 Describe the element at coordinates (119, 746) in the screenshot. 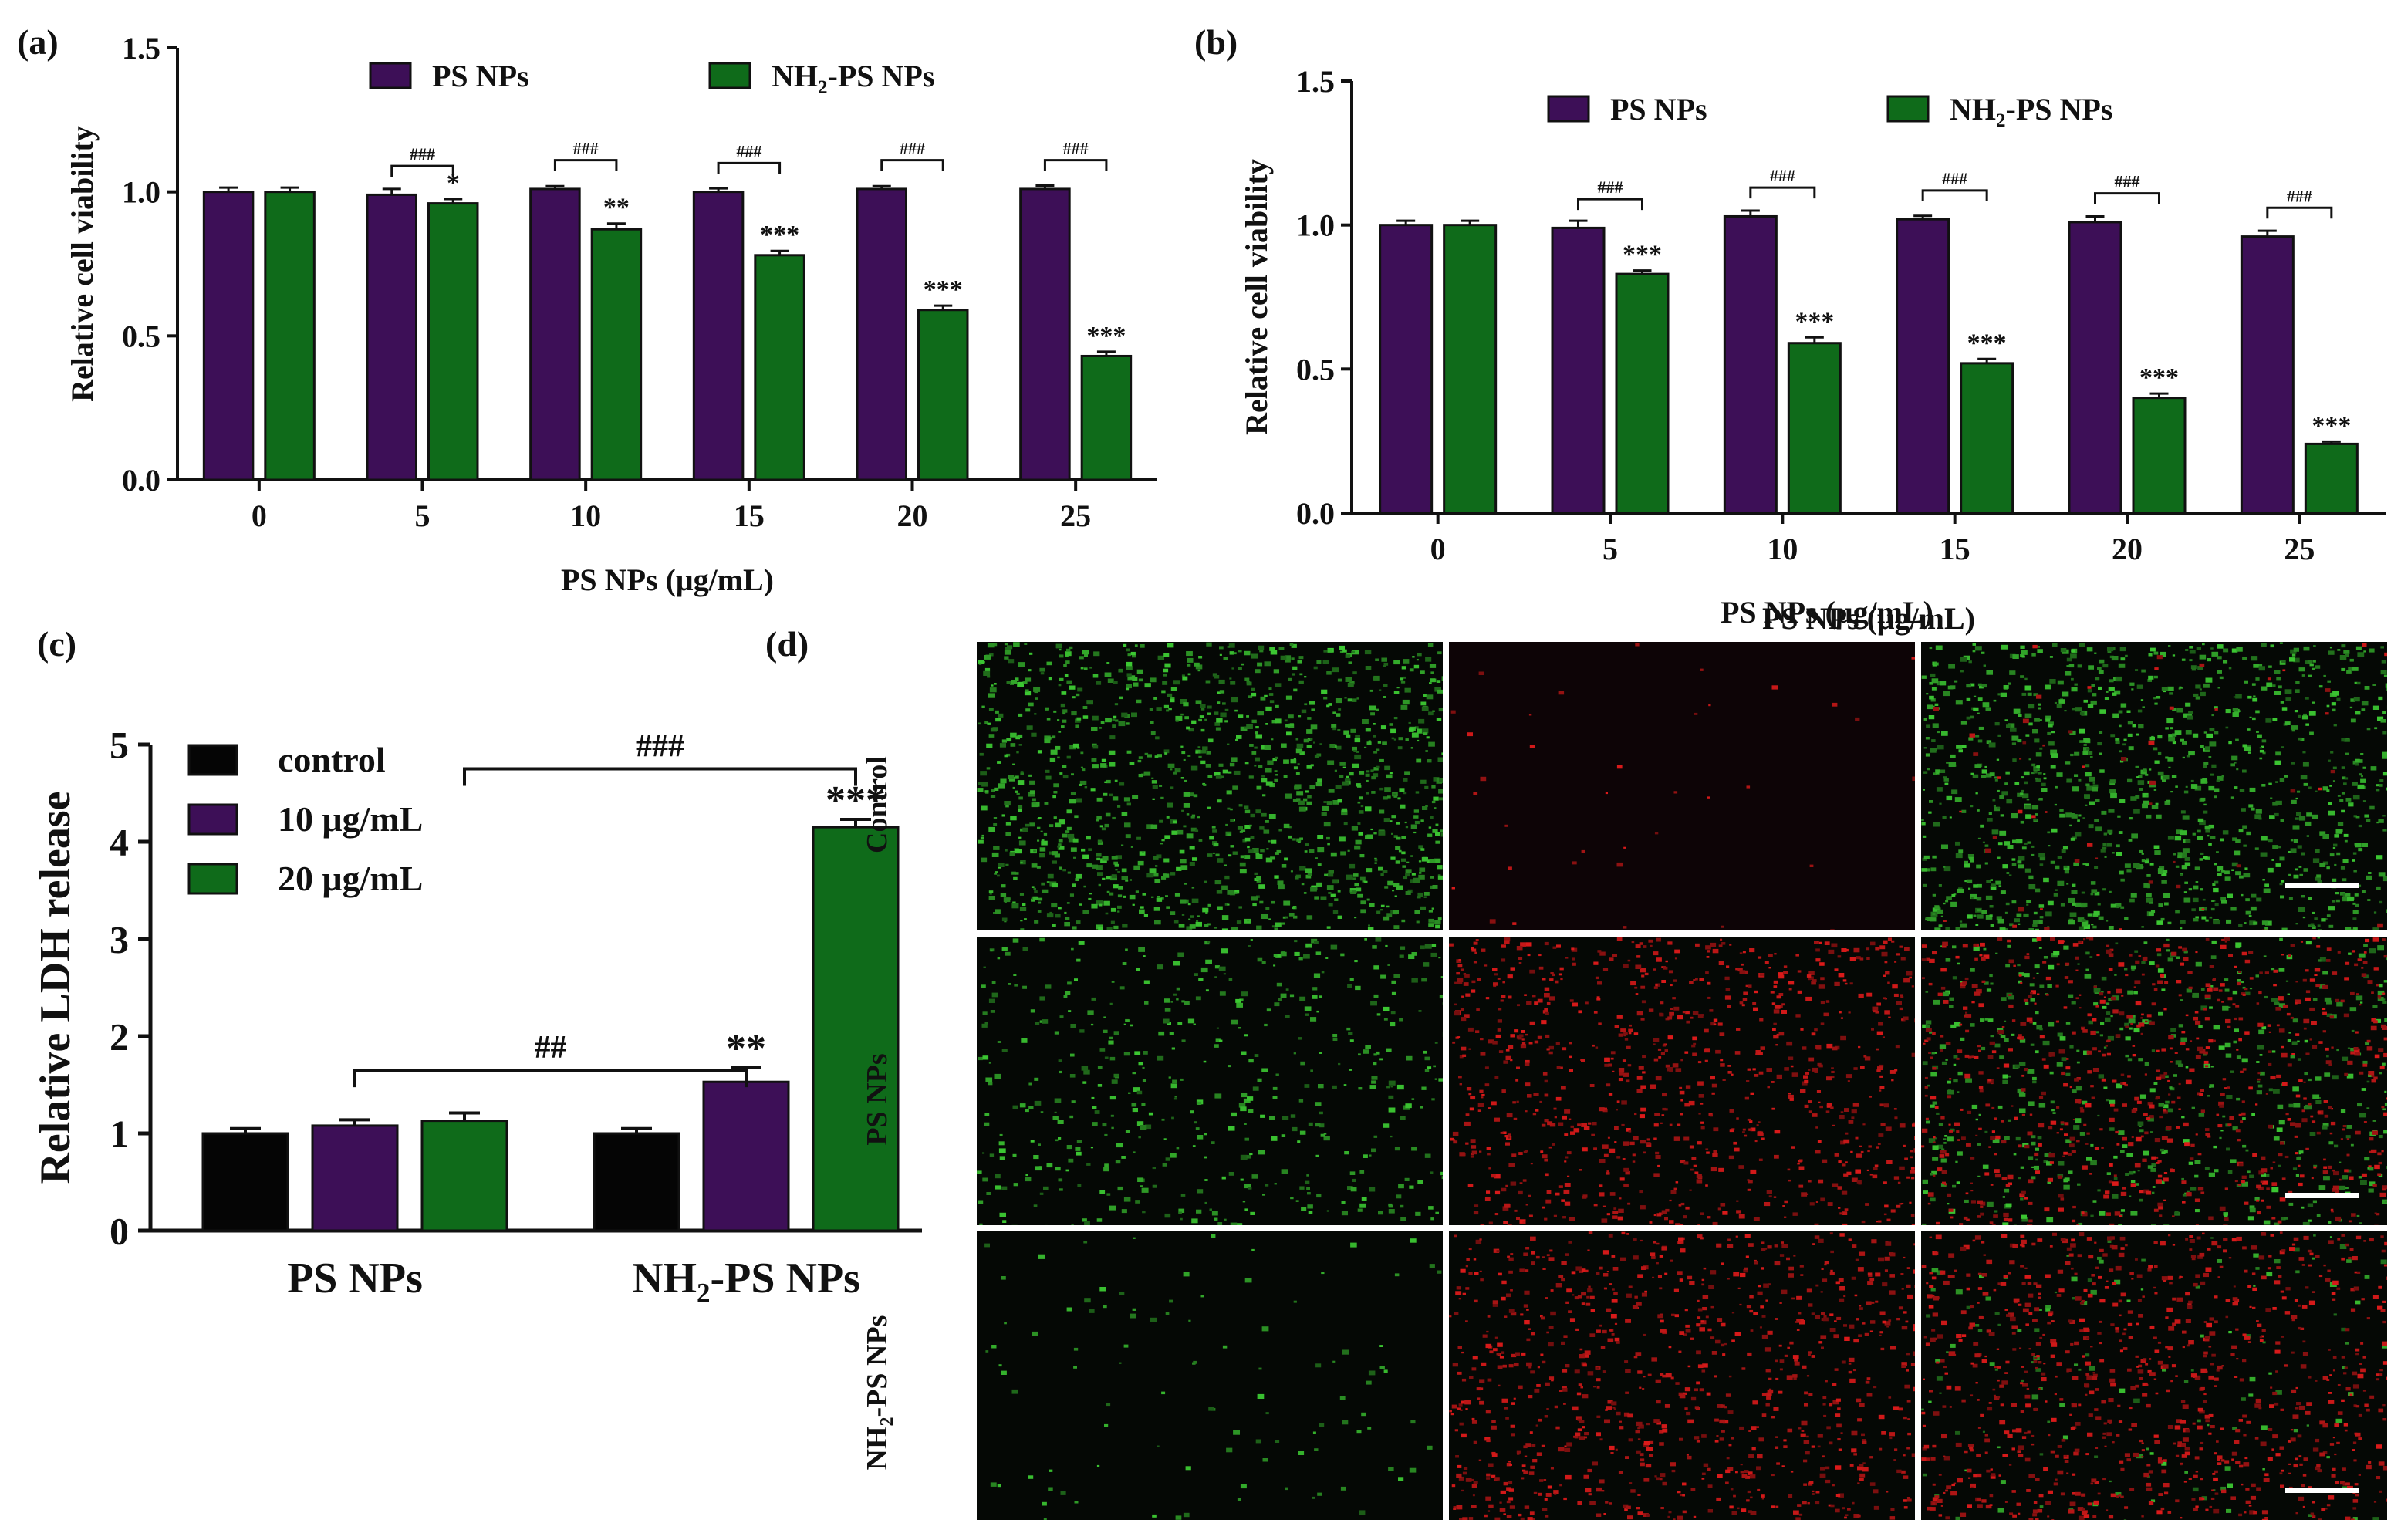

I see `y-tick-label: 5` at that location.